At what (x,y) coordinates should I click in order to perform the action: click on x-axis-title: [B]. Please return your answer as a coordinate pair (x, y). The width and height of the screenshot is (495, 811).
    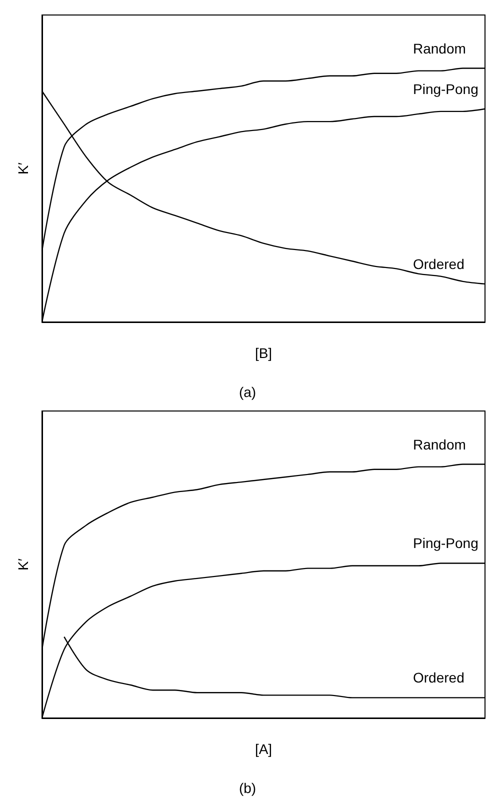
    Looking at the image, I should click on (263, 353).